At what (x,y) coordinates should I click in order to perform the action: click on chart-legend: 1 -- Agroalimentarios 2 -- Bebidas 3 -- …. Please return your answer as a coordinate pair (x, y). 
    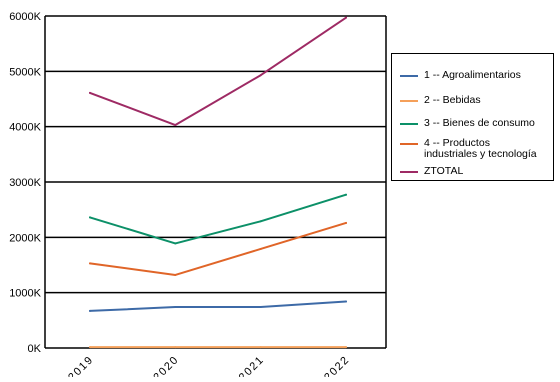
    Looking at the image, I should click on (472, 117).